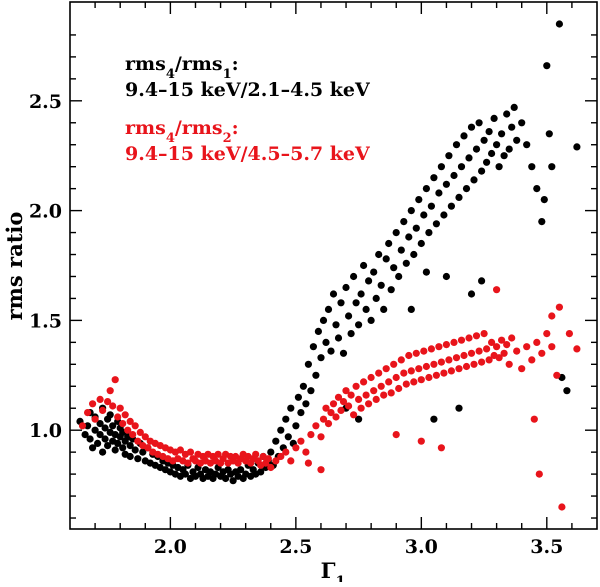 Image resolution: width=600 pixels, height=587 pixels. Describe the element at coordinates (248, 90) in the screenshot. I see `legend-black-line2: 9.4–15 keV/2.1–4.5 keV` at that location.